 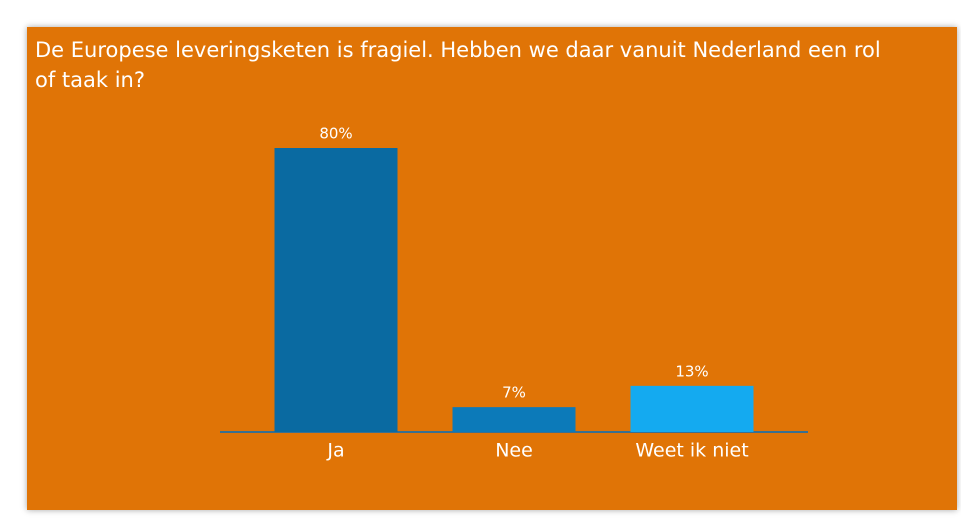 What do you see at coordinates (691, 451) in the screenshot?
I see `x-tick-label: Weet ik niet` at bounding box center [691, 451].